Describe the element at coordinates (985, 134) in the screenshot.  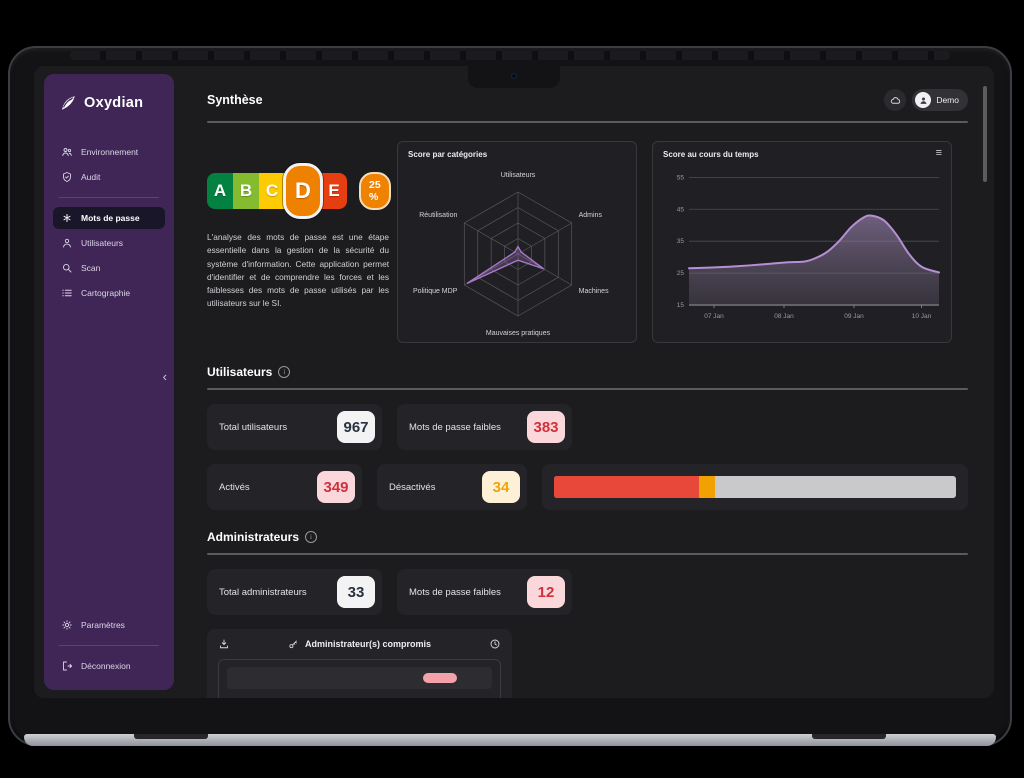
I see `vertical-scrollbar` at that location.